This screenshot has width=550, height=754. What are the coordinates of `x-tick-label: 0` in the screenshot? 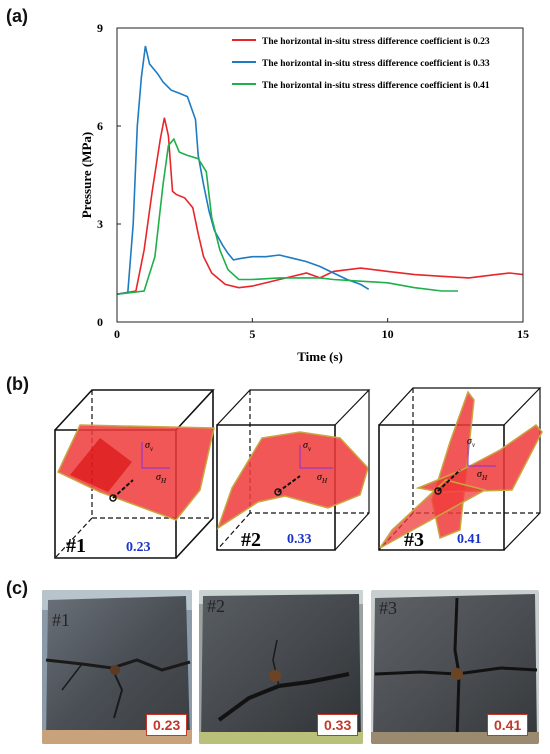 It's located at (117, 334).